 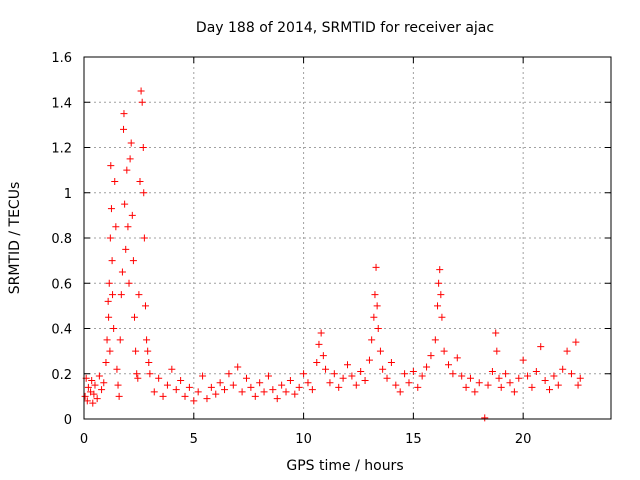 What do you see at coordinates (61, 330) in the screenshot?
I see `y-tick-label: 0.4` at bounding box center [61, 330].